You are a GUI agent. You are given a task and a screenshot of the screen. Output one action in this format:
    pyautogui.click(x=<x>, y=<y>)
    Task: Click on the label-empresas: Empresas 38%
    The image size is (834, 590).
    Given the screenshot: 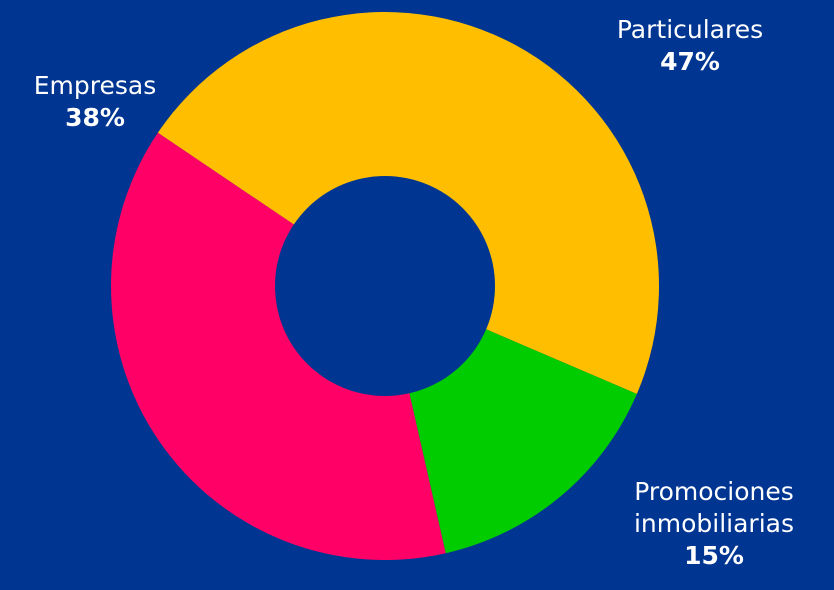 What is the action you would take?
    pyautogui.click(x=95, y=102)
    